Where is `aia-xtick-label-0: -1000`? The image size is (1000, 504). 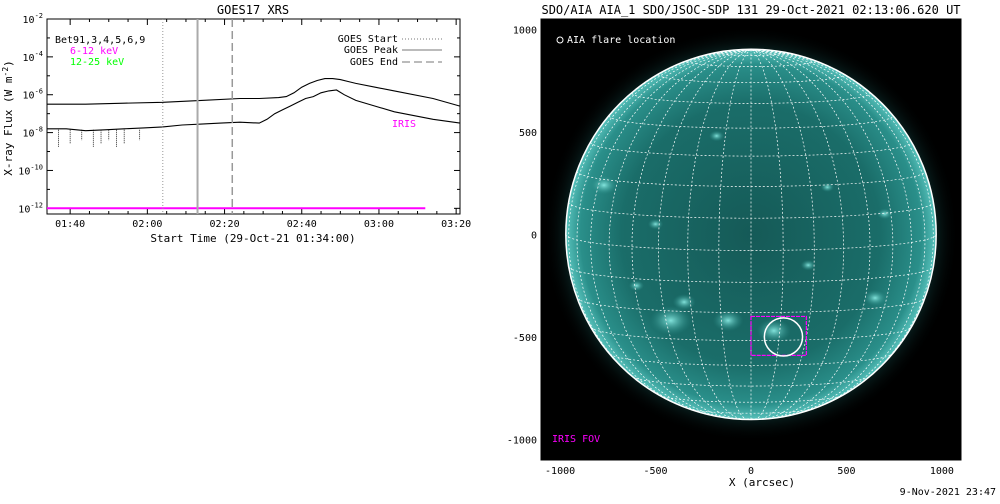 aia-xtick-label-0: -1000 is located at coordinates (560, 471).